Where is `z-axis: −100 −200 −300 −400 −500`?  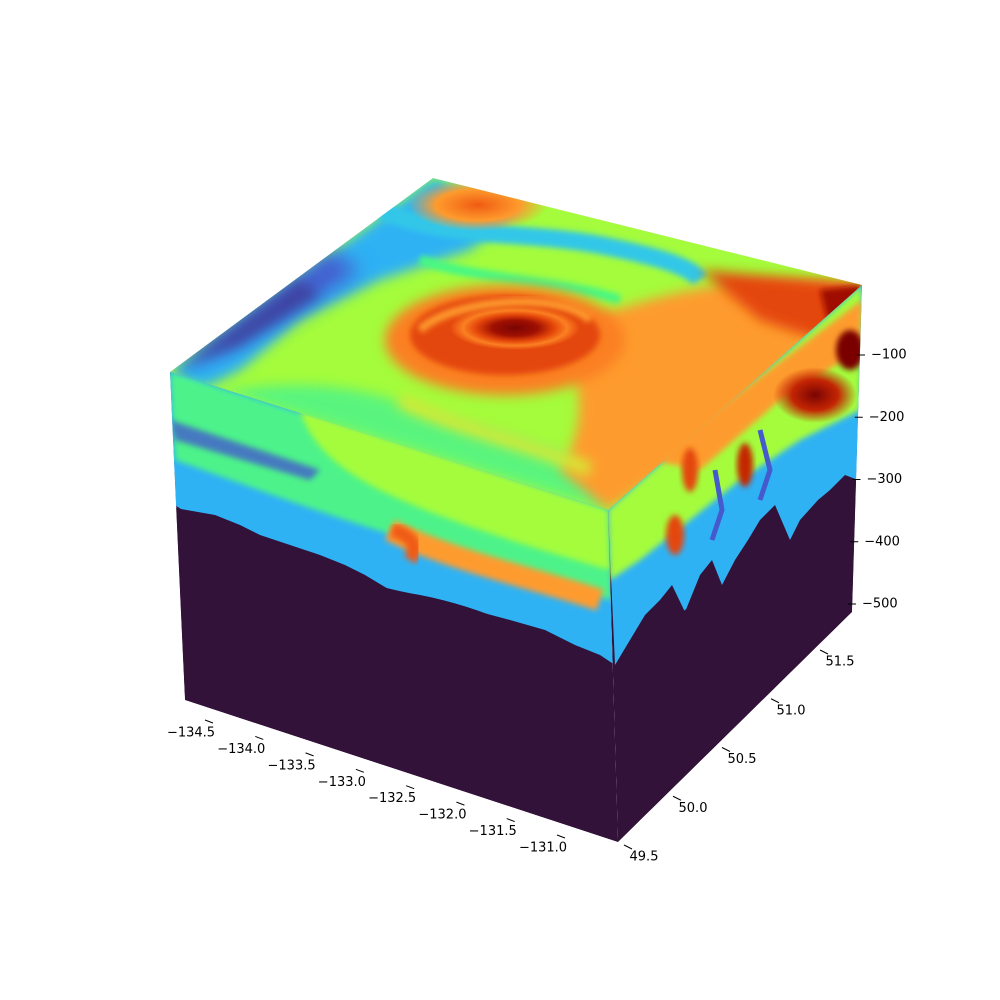 z-axis: −100 −200 −300 −400 −500 is located at coordinates (877, 480).